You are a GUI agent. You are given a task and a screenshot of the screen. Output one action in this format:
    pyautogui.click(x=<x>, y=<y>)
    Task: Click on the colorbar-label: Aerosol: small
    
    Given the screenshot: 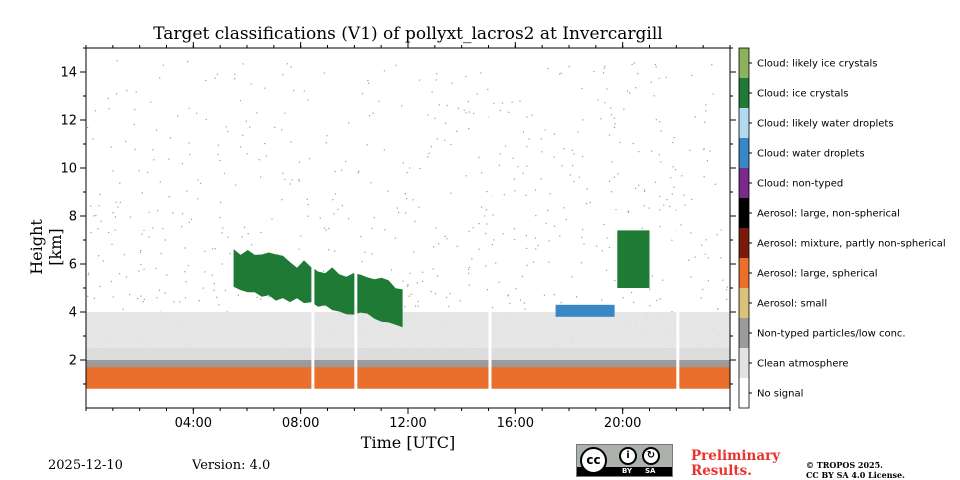 What is the action you would take?
    pyautogui.click(x=792, y=304)
    